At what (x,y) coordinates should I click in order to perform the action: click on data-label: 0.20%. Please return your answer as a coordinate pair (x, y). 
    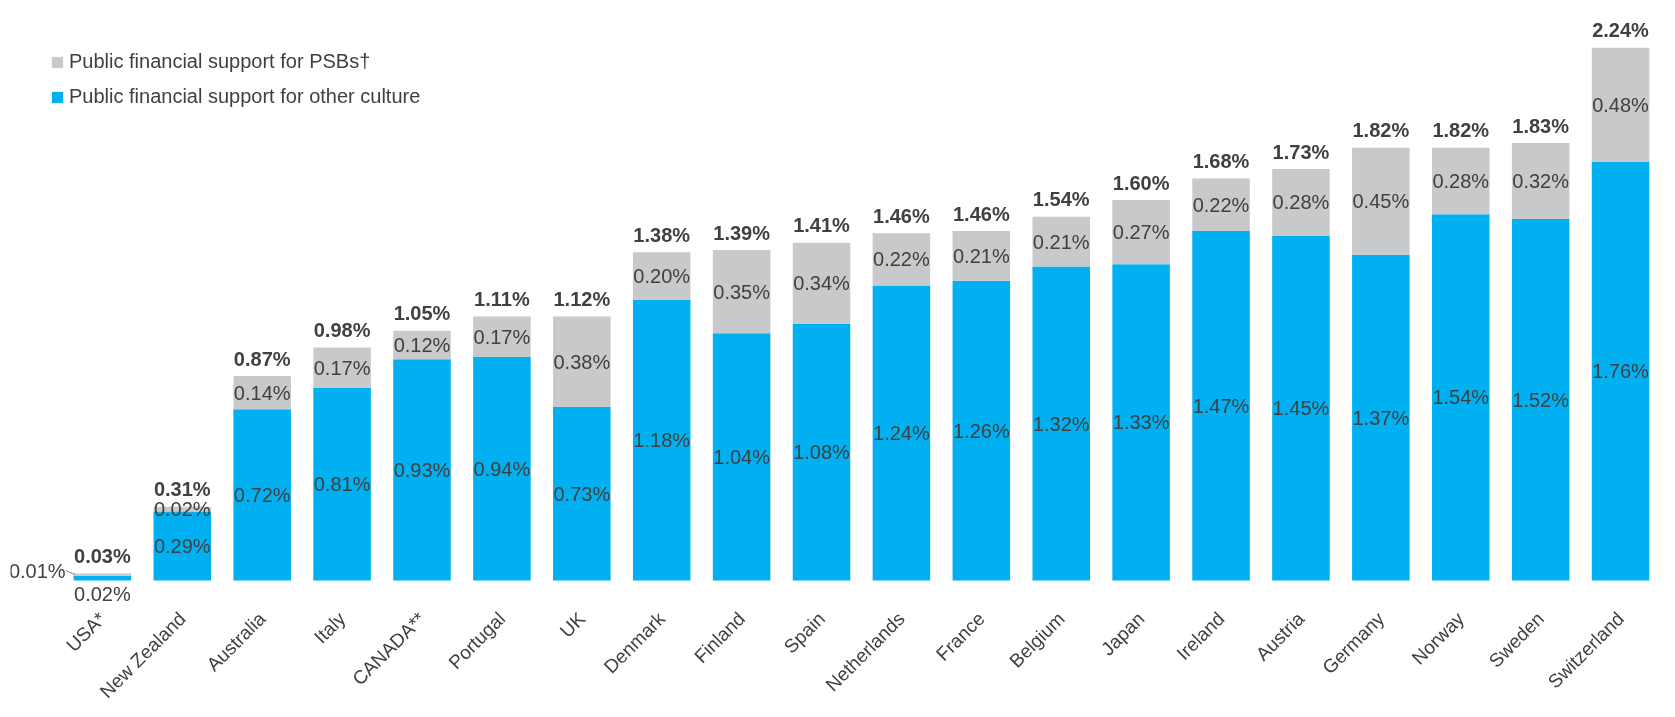
    Looking at the image, I should click on (662, 276).